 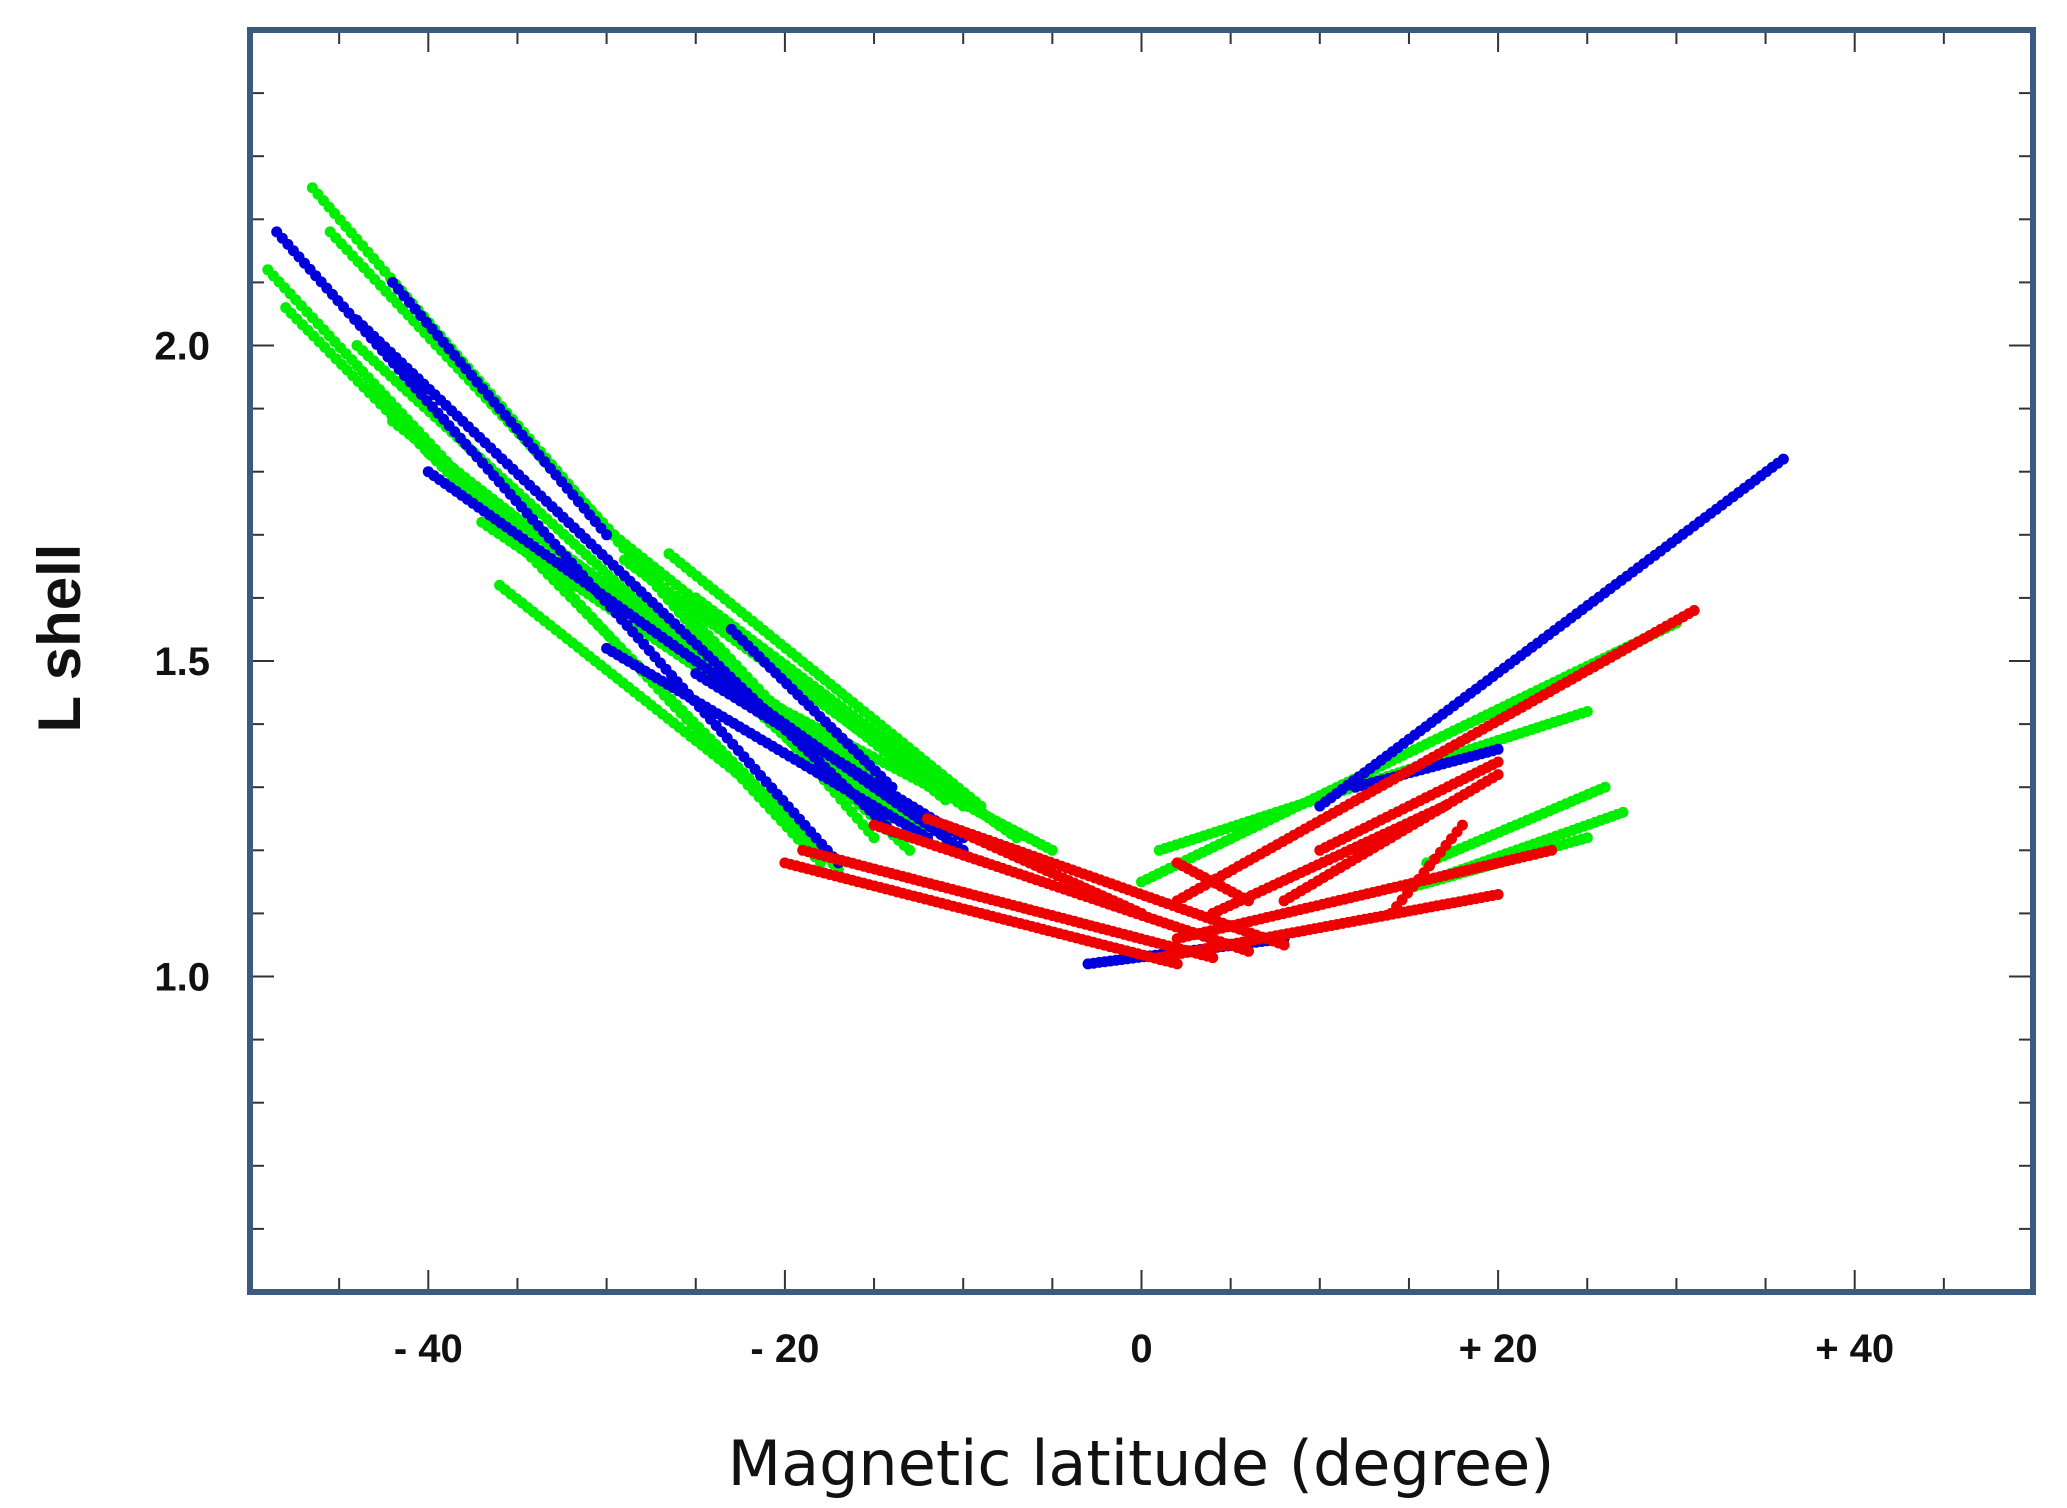 I want to click on y-tick-label-2: 2.0, so click(x=182, y=347).